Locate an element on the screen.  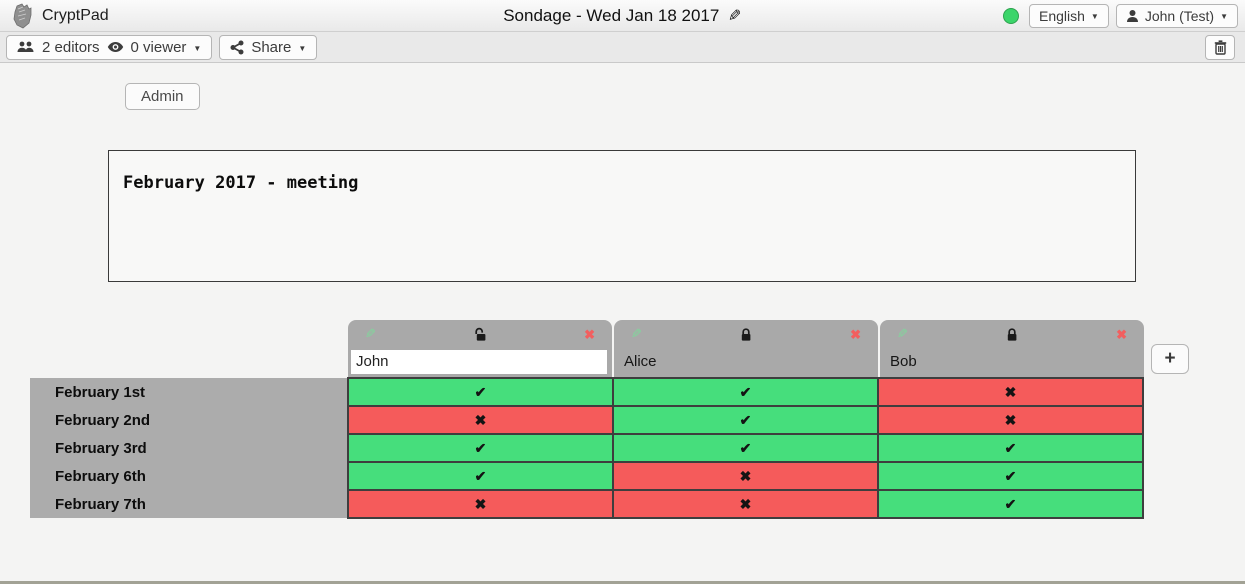
share-dropdown: Share ▼ is located at coordinates (268, 47).